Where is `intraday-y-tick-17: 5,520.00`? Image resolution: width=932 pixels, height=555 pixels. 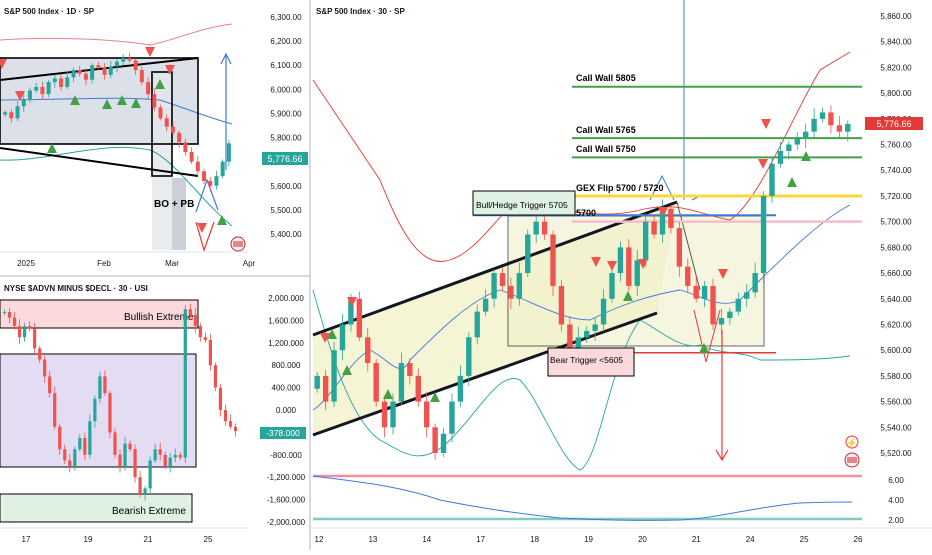 intraday-y-tick-17: 5,520.00 is located at coordinates (896, 453).